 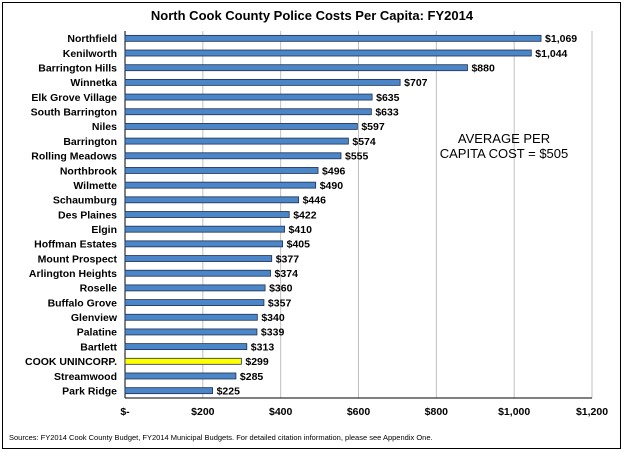 I want to click on data-label: $1,069, so click(x=561, y=39).